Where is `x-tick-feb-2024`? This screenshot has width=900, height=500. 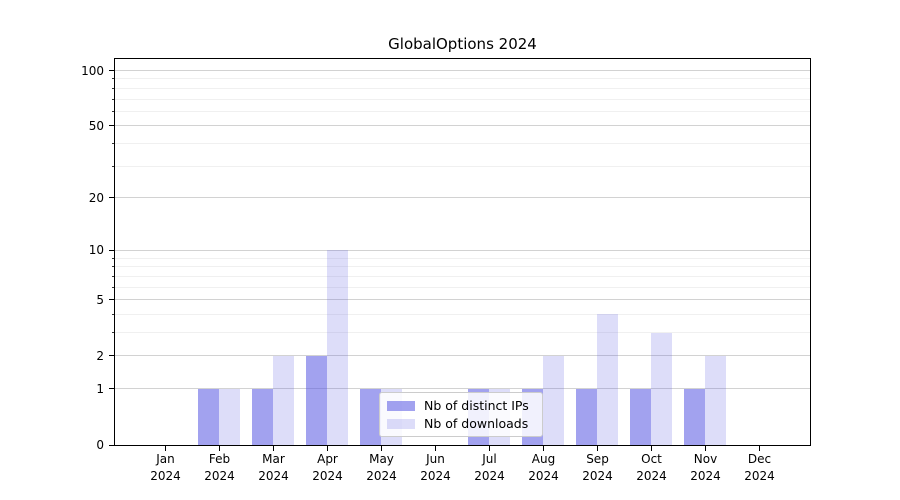
x-tick-feb-2024 is located at coordinates (219, 448).